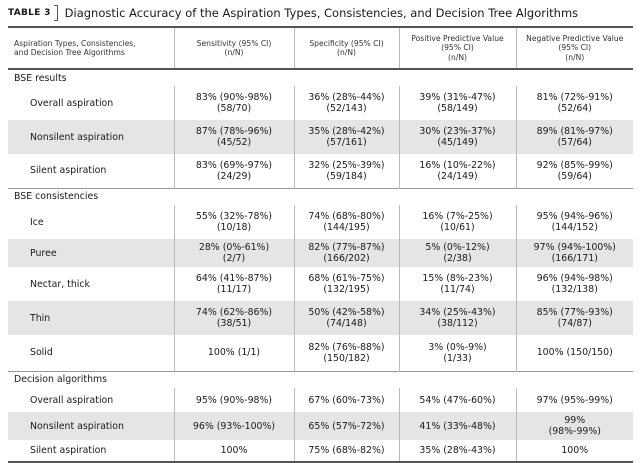 This screenshot has height=463, width=640. Describe the element at coordinates (234, 176) in the screenshot. I see `cell-count: (24/29)` at that location.